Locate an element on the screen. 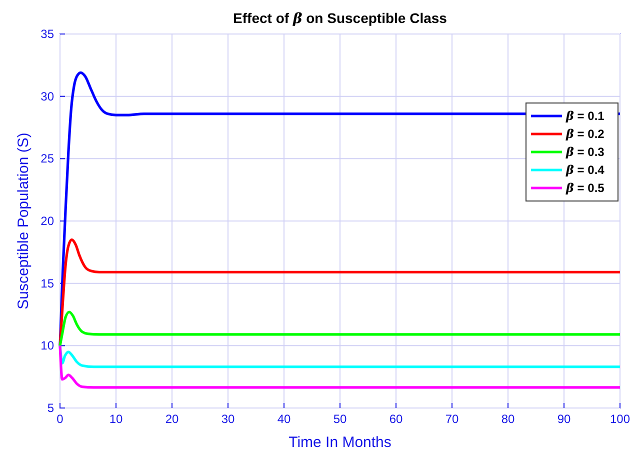 This screenshot has height=455, width=642. x-tick-label: 10 is located at coordinates (116, 419).